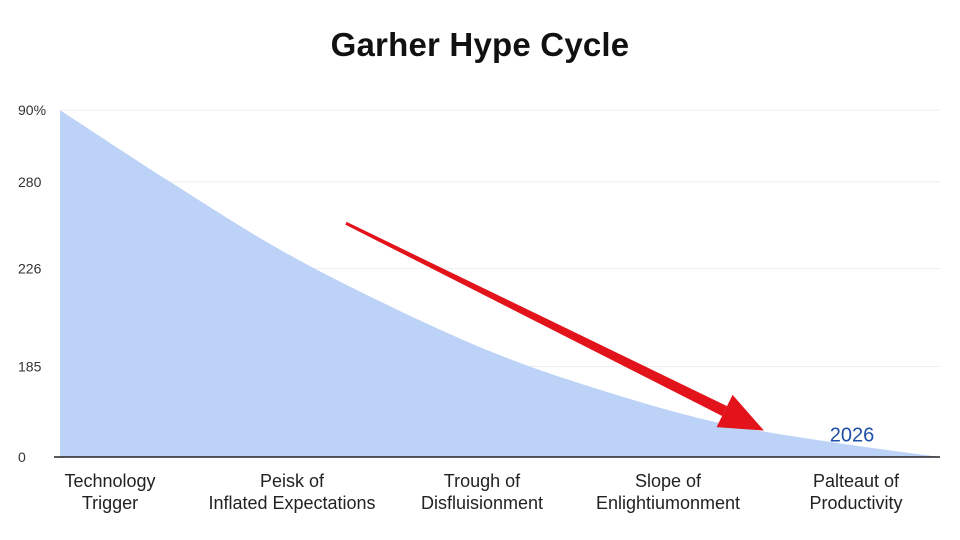 Image resolution: width=960 pixels, height=540 pixels. Describe the element at coordinates (109, 481) in the screenshot. I see `x-tick-label-0-0: Technology` at that location.